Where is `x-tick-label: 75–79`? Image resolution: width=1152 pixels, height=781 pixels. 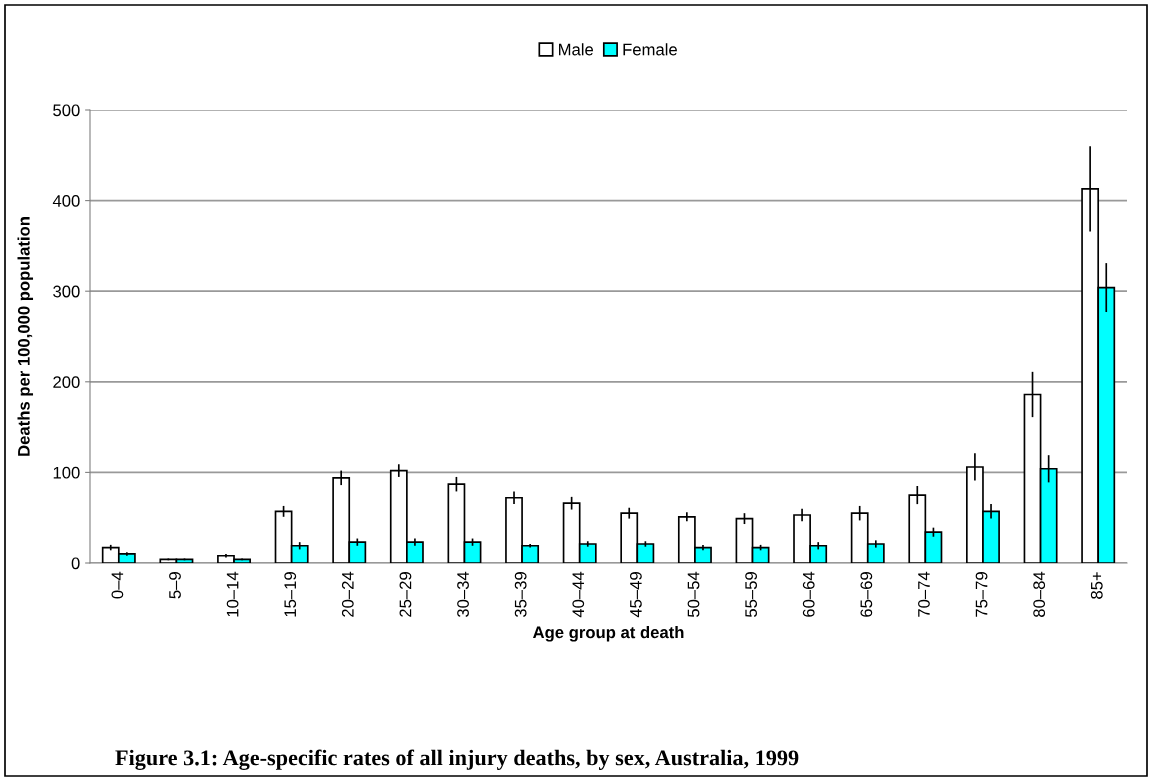 x-tick-label: 75–79 is located at coordinates (981, 594).